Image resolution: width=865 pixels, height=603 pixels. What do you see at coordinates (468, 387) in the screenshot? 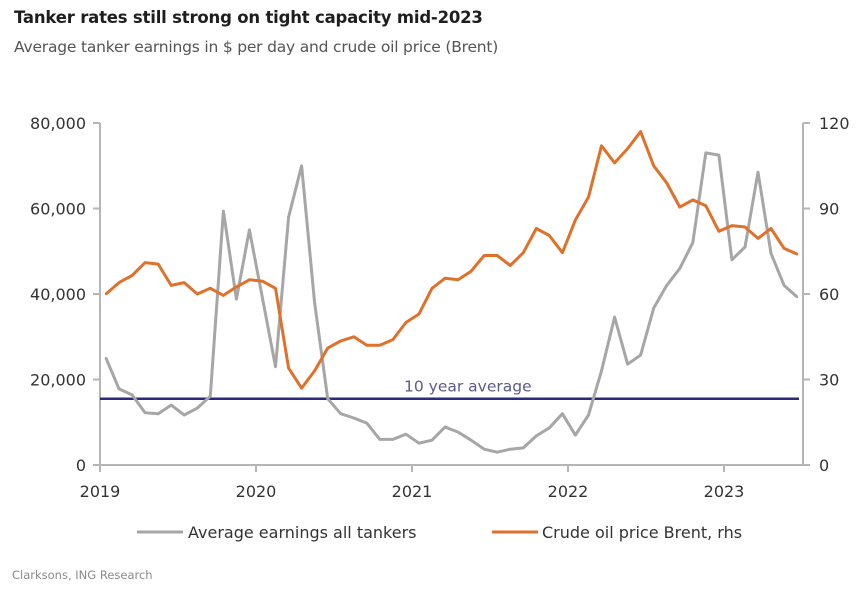
I see `ten-year-average-label: 10 year average` at bounding box center [468, 387].